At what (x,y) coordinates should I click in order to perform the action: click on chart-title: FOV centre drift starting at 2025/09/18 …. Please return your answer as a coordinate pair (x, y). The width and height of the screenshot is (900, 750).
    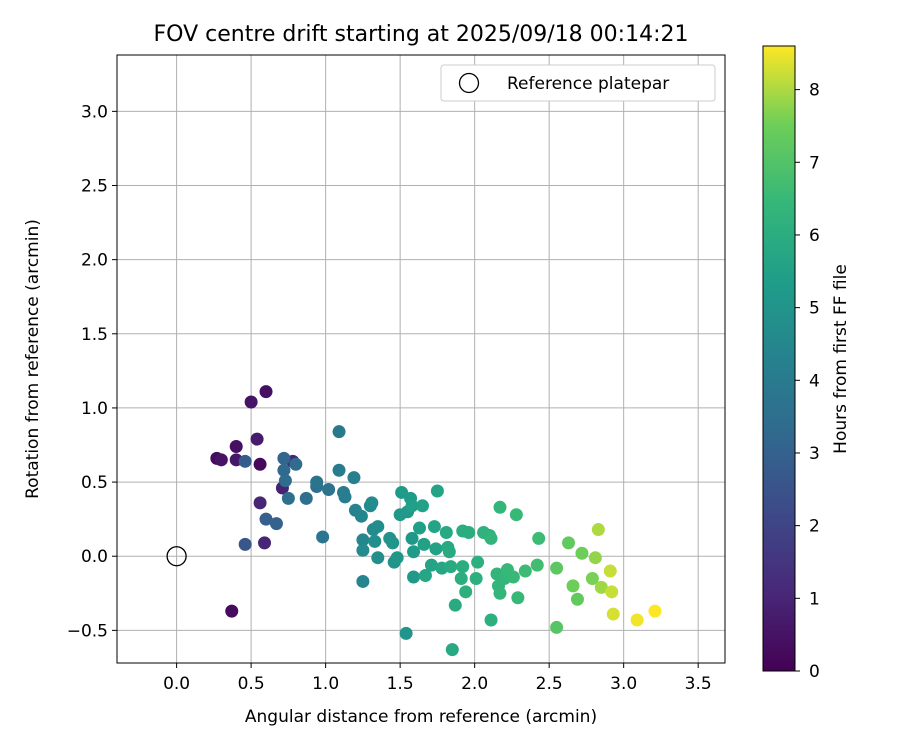
    Looking at the image, I should click on (421, 34).